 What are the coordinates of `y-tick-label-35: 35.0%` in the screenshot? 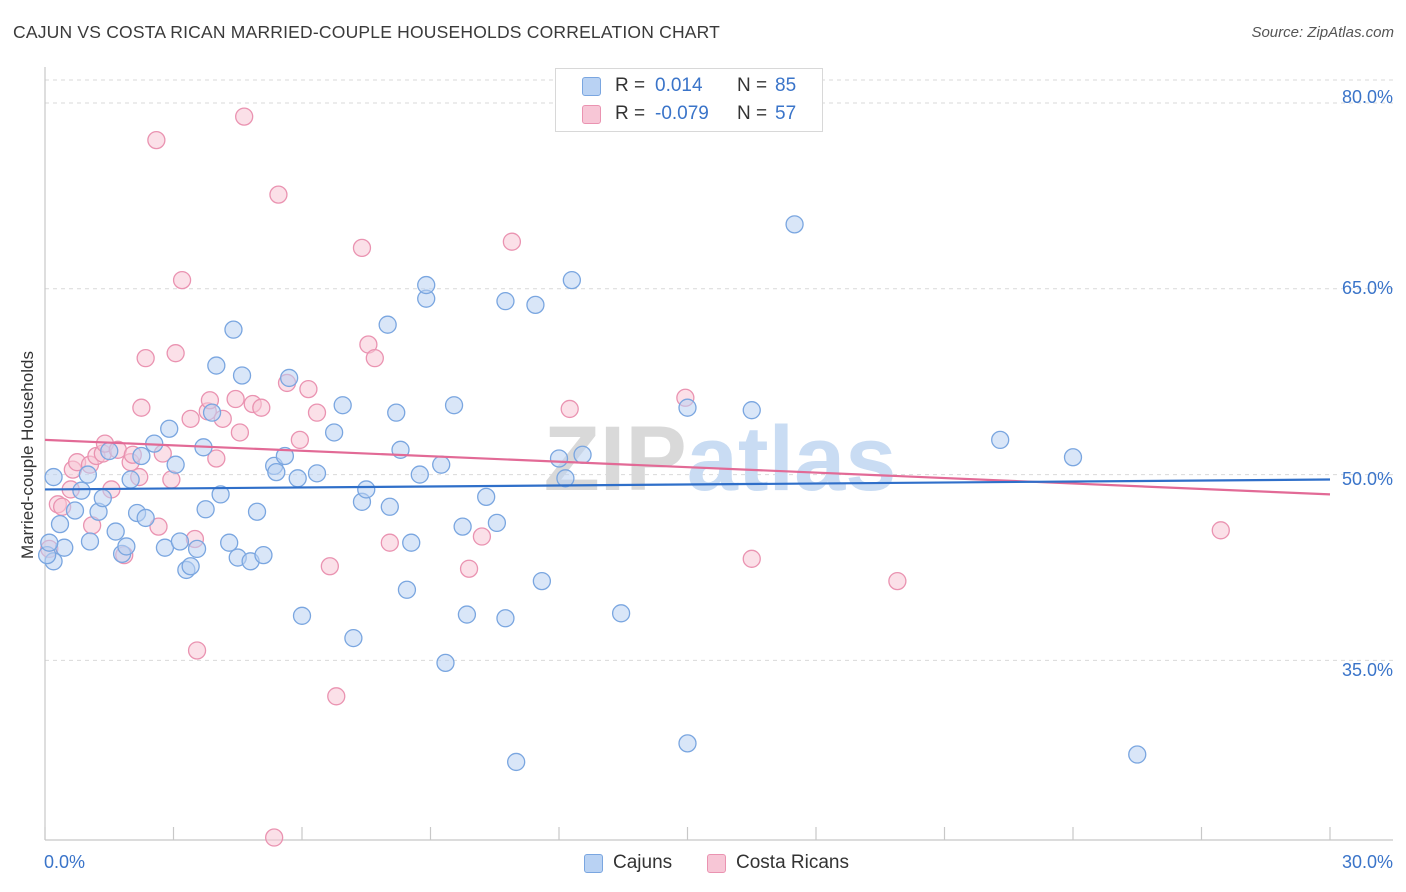 It's located at (1367, 670).